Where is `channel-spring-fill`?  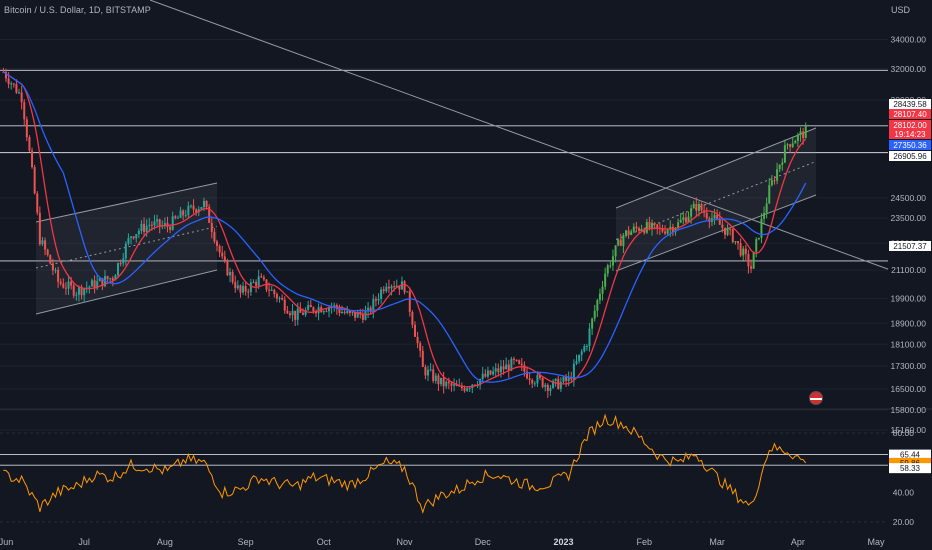 channel-spring-fill is located at coordinates (716, 199).